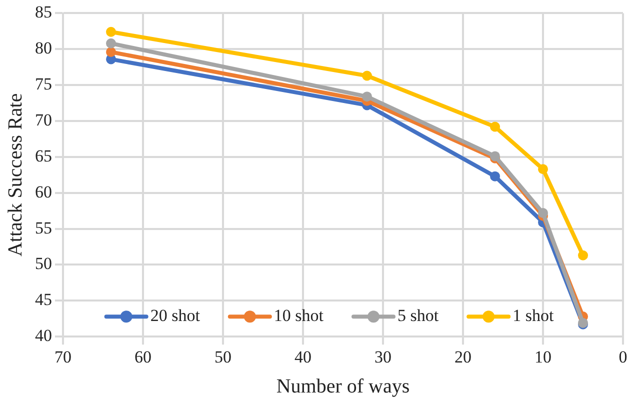  I want to click on y-tick-label: 70, so click(43, 120).